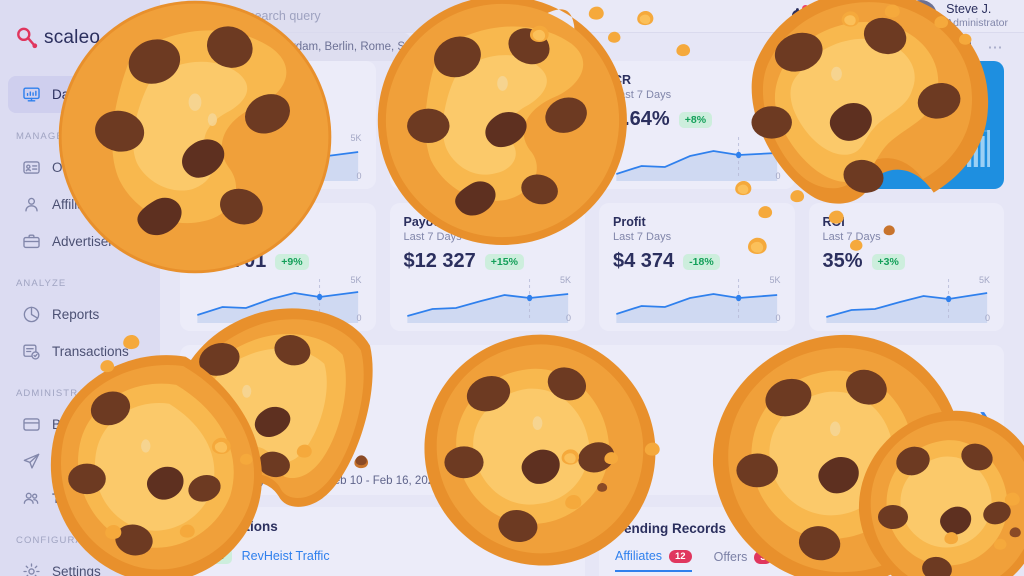  What do you see at coordinates (80, 314) in the screenshot?
I see `sidebar-item-reports: Reports` at bounding box center [80, 314].